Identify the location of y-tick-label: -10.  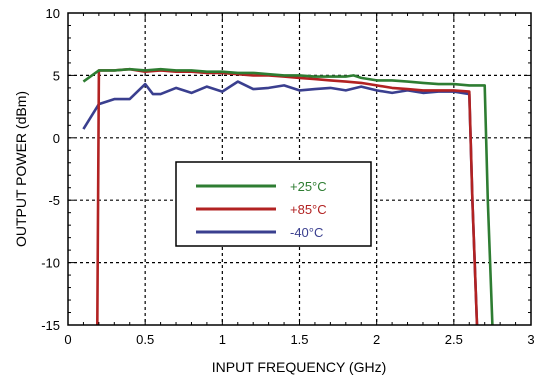
(50, 263).